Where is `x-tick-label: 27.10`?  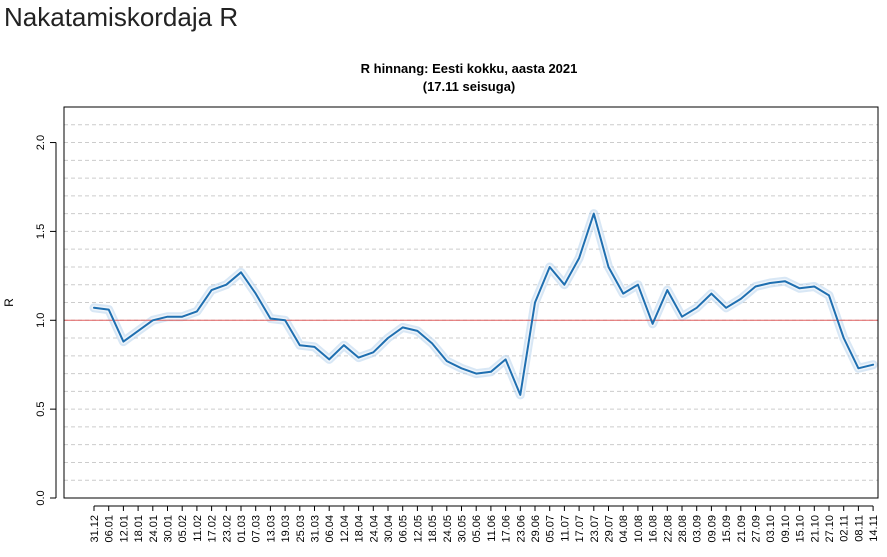 x-tick-label: 27.10 is located at coordinates (830, 529).